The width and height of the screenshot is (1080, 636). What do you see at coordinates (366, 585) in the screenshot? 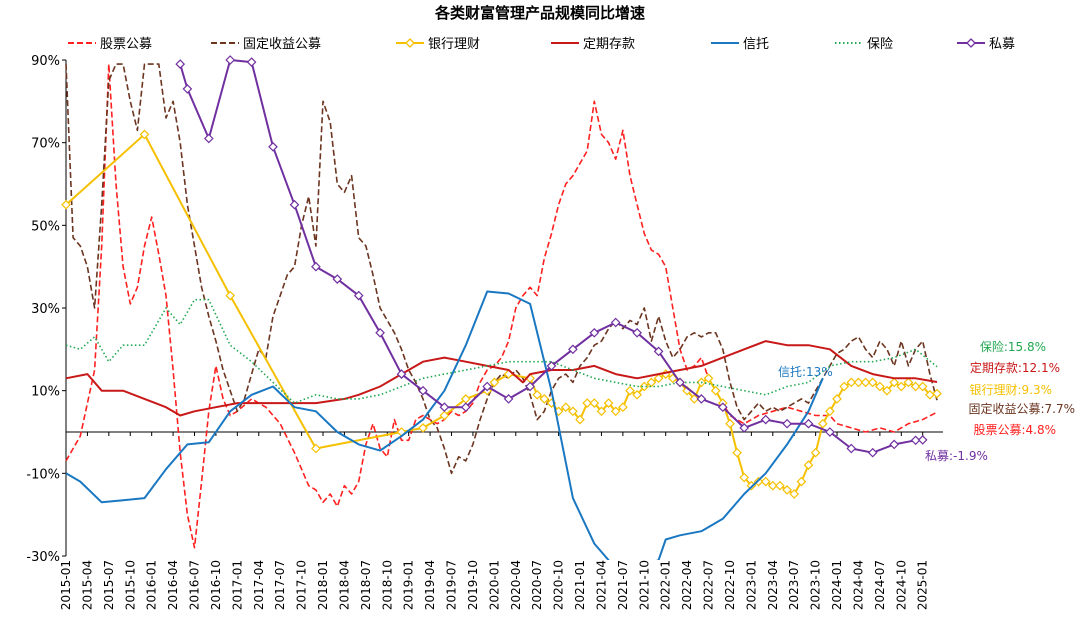
I see `x-tick-label: 2018-07` at bounding box center [366, 585].